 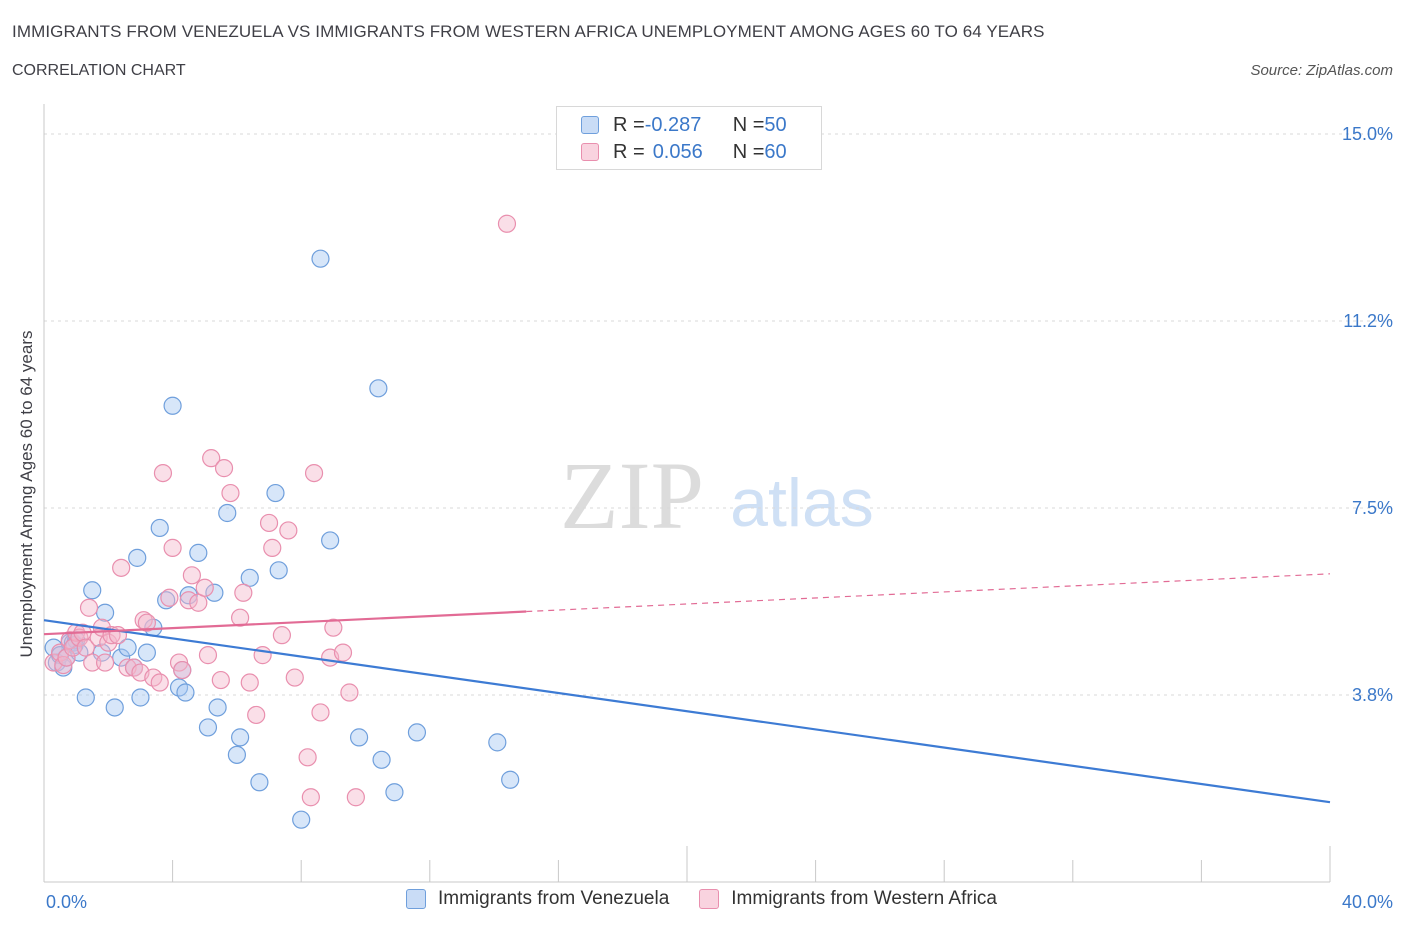 I want to click on r-value: 0.056, so click(x=677, y=151).